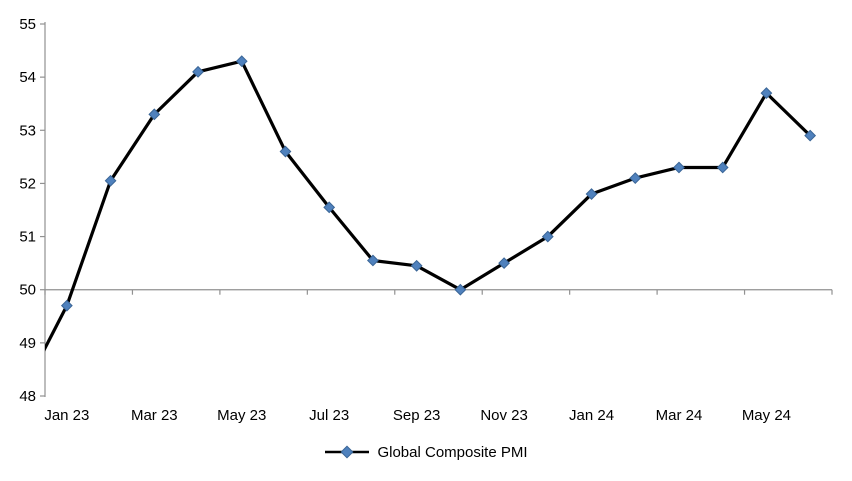  I want to click on x-tick-label: May 23, so click(241, 415).